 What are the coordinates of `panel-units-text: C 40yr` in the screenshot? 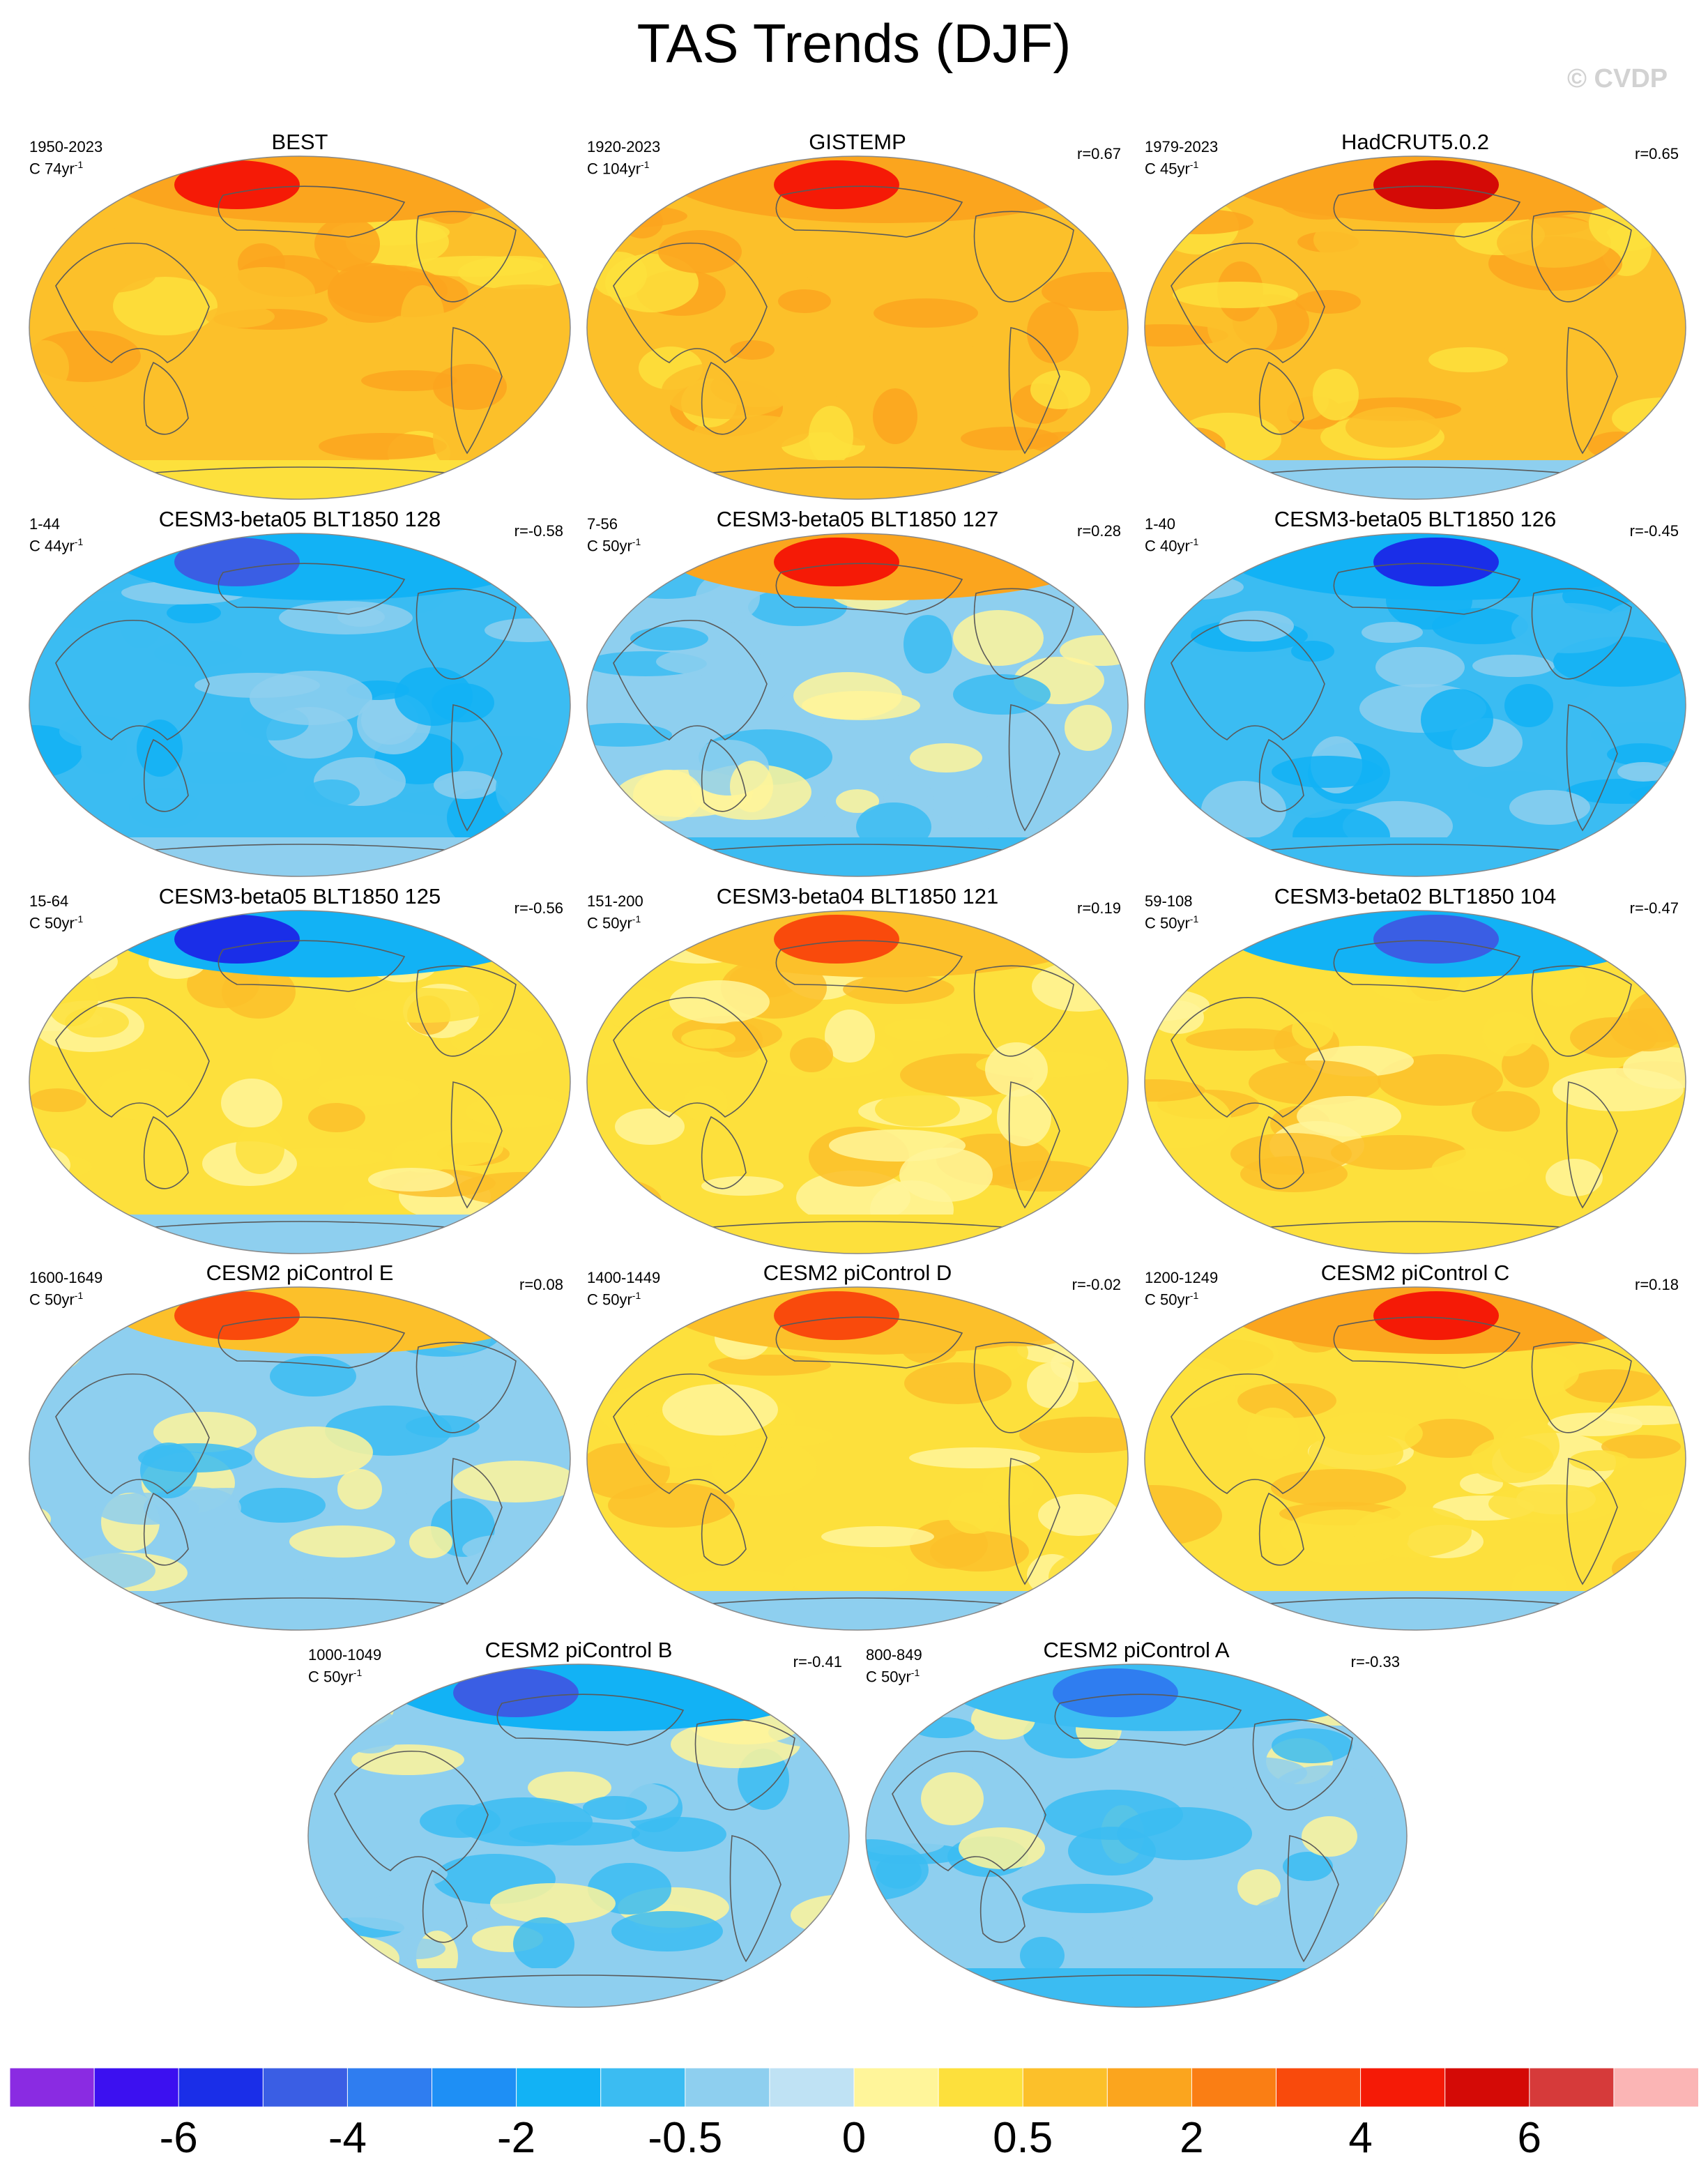 It's located at (1167, 546).